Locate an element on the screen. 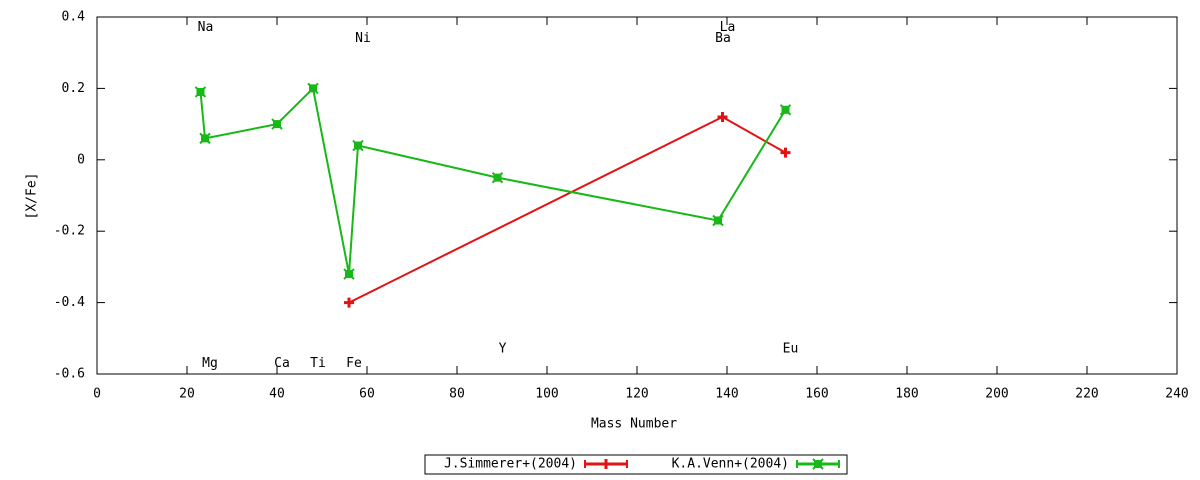 The height and width of the screenshot is (480, 1200). x-tick-label: 240 is located at coordinates (1176, 394).